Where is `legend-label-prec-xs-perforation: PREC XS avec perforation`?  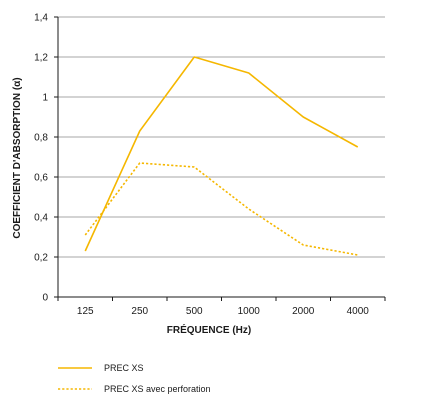
legend-label-prec-xs-perforation: PREC XS avec perforation is located at coordinates (157, 389).